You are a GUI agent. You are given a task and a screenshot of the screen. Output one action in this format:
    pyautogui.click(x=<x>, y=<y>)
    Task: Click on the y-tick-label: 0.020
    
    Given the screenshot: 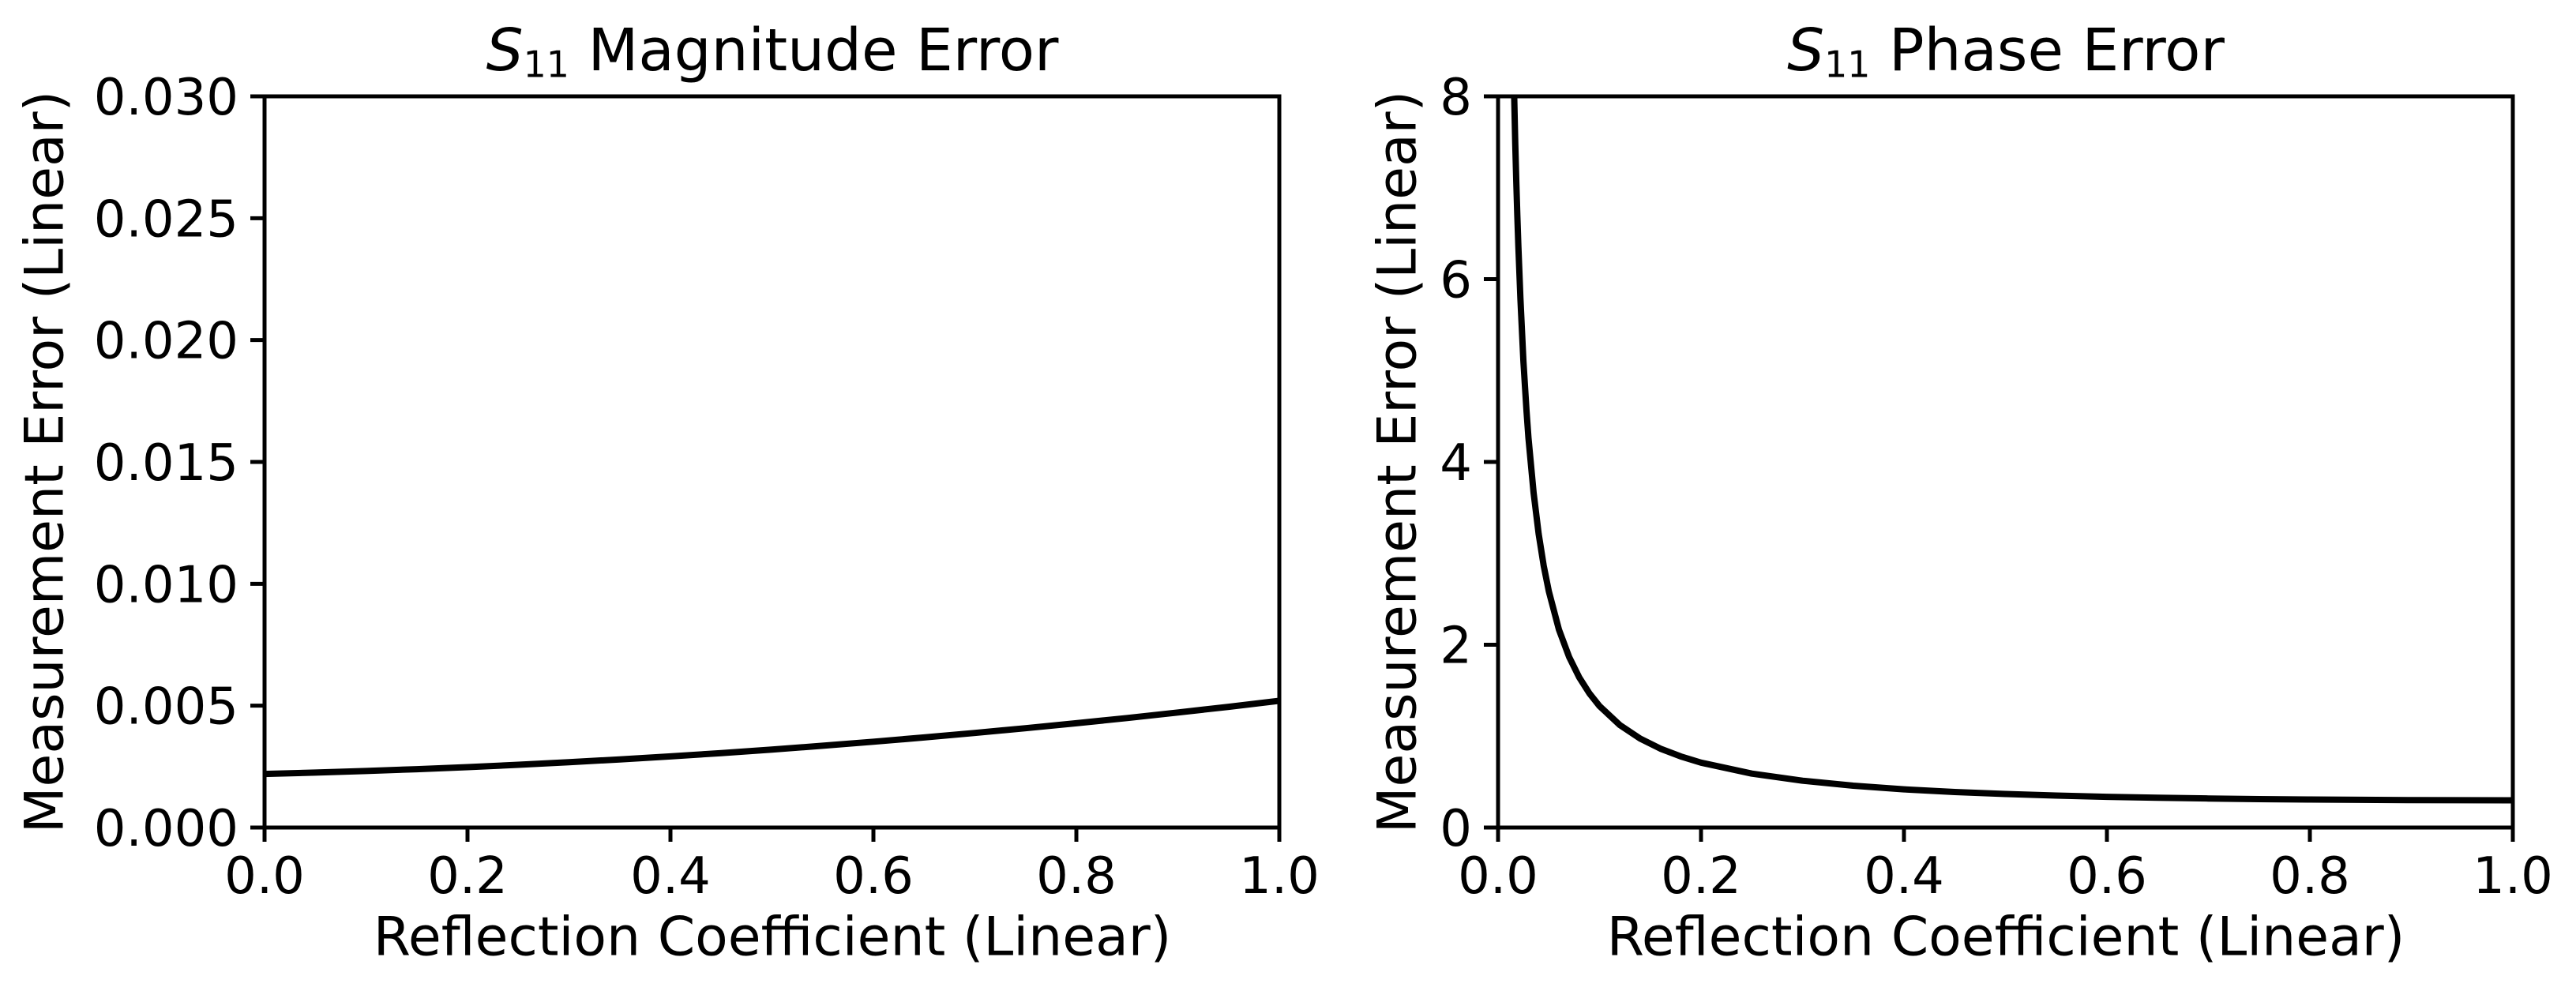 What is the action you would take?
    pyautogui.click(x=166, y=342)
    